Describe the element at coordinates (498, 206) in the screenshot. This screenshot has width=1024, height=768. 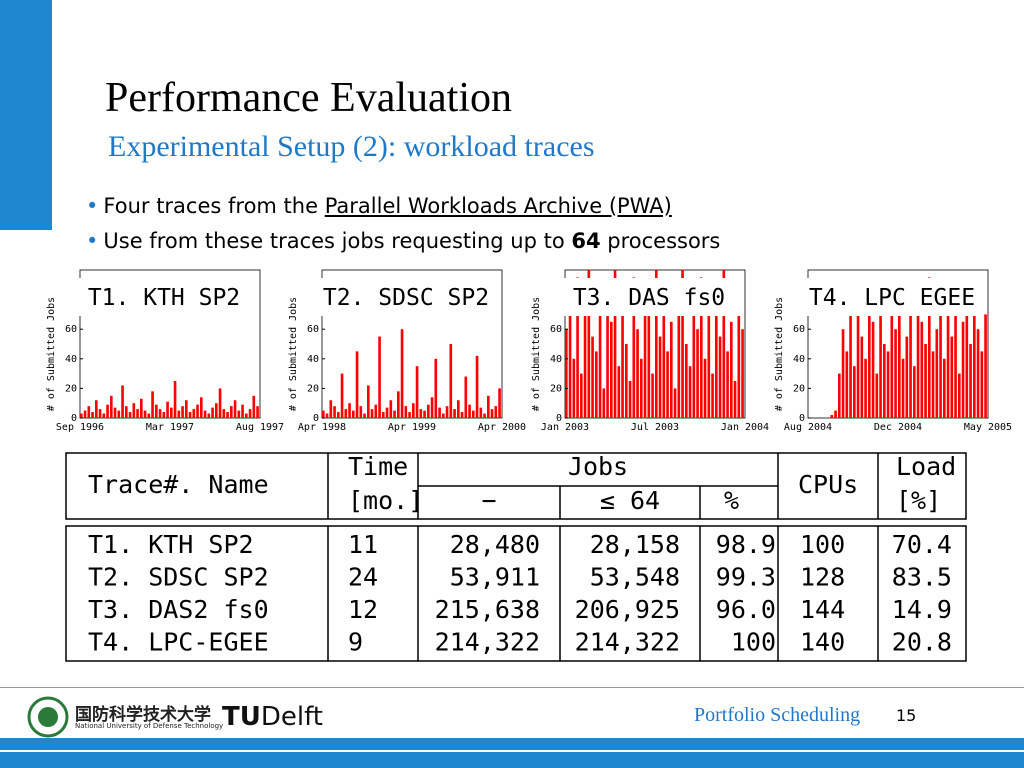
I see `link: Parallel Workloads Archive (PWA)` at that location.